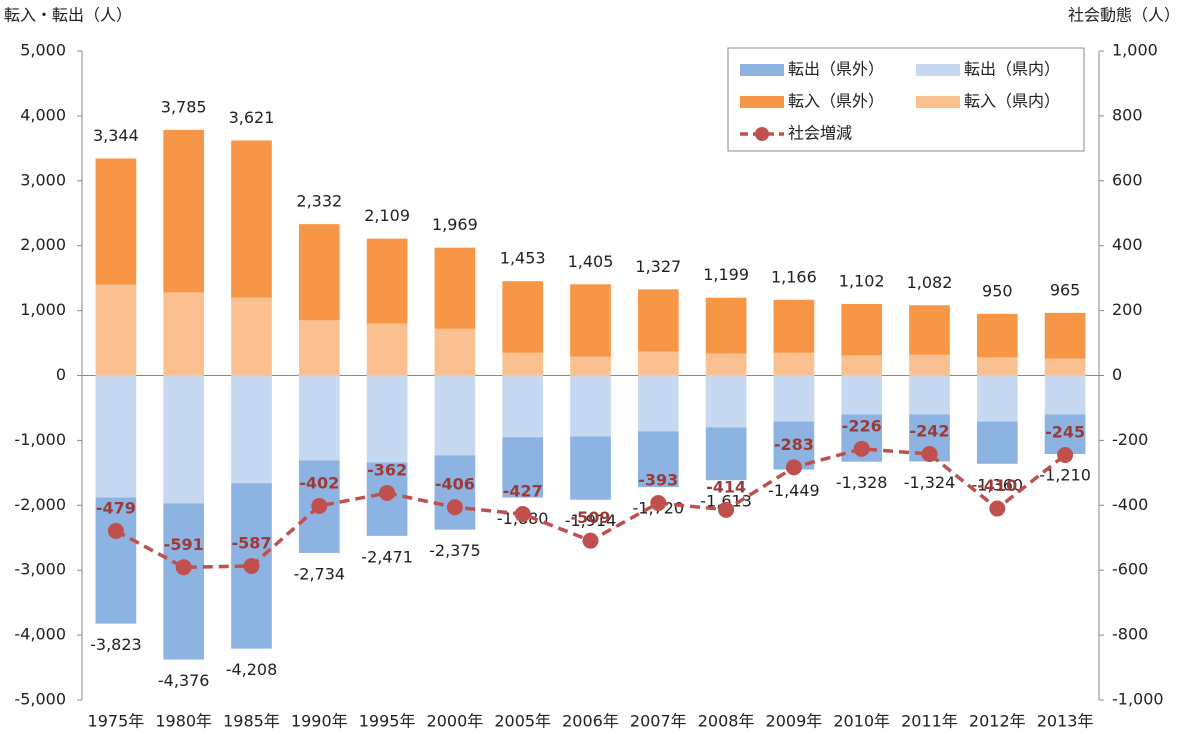 This screenshot has width=1184, height=735. What do you see at coordinates (455, 721) in the screenshot?
I see `x-tick-label: 2000年` at bounding box center [455, 721].